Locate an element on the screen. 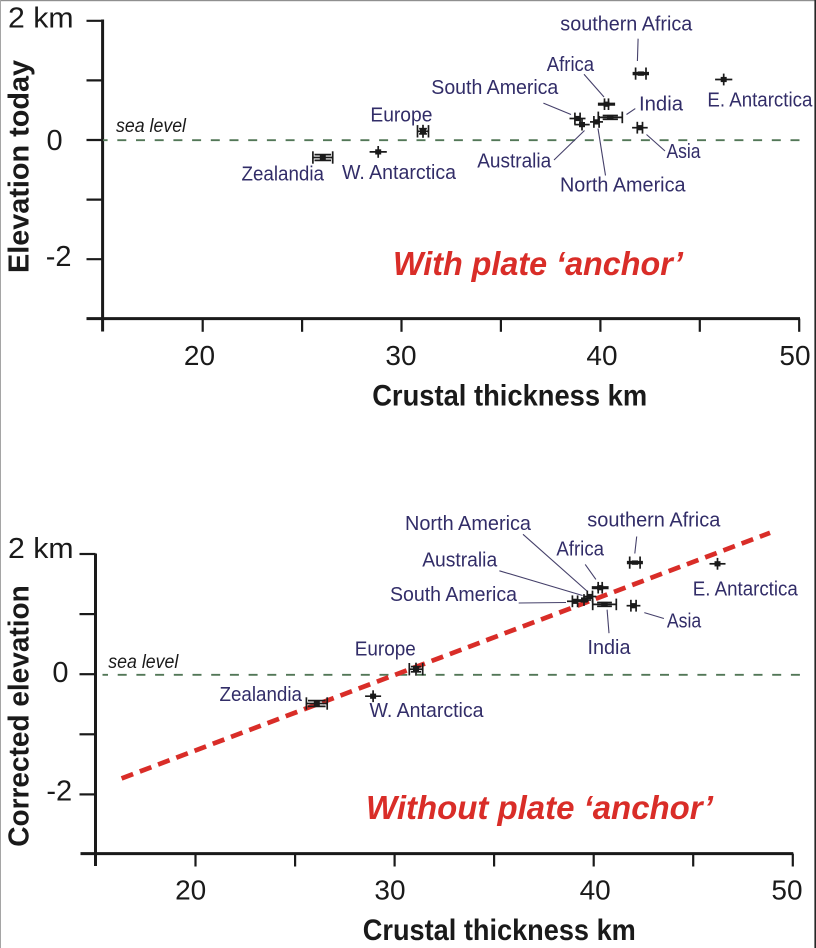 The image size is (816, 948). svg-text: Elevation today is located at coordinates (19, 166).